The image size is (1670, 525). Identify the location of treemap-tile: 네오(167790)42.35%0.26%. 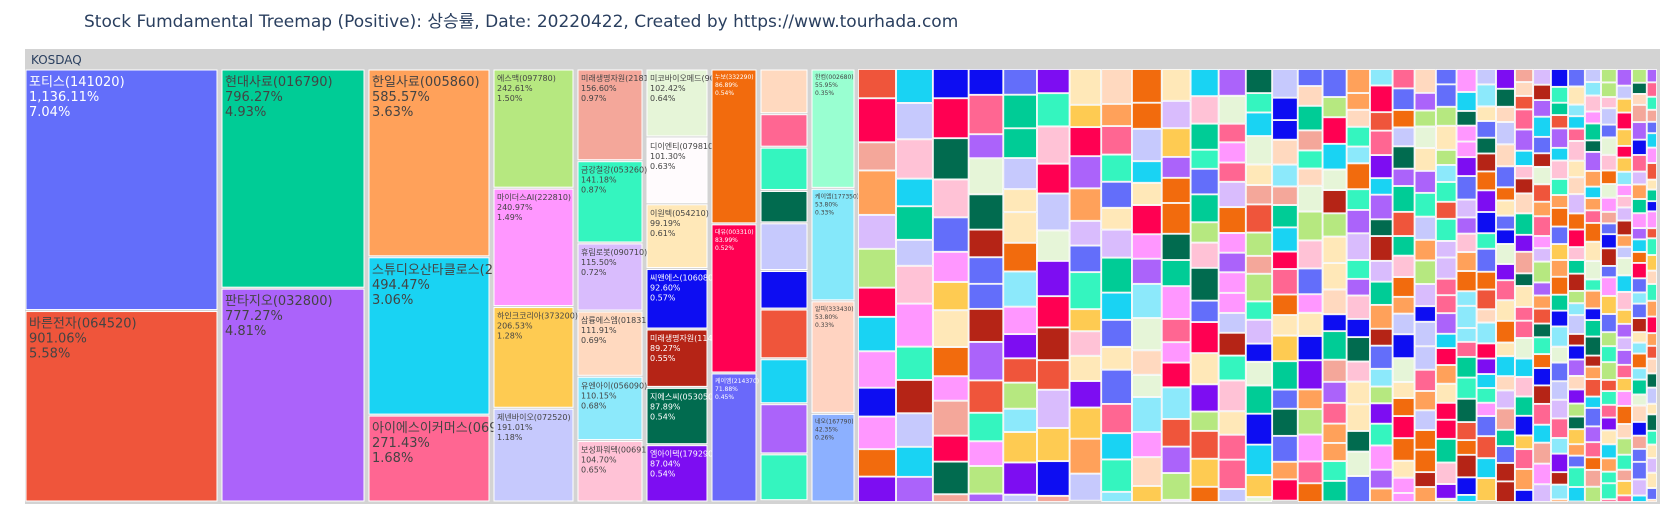
(833, 457).